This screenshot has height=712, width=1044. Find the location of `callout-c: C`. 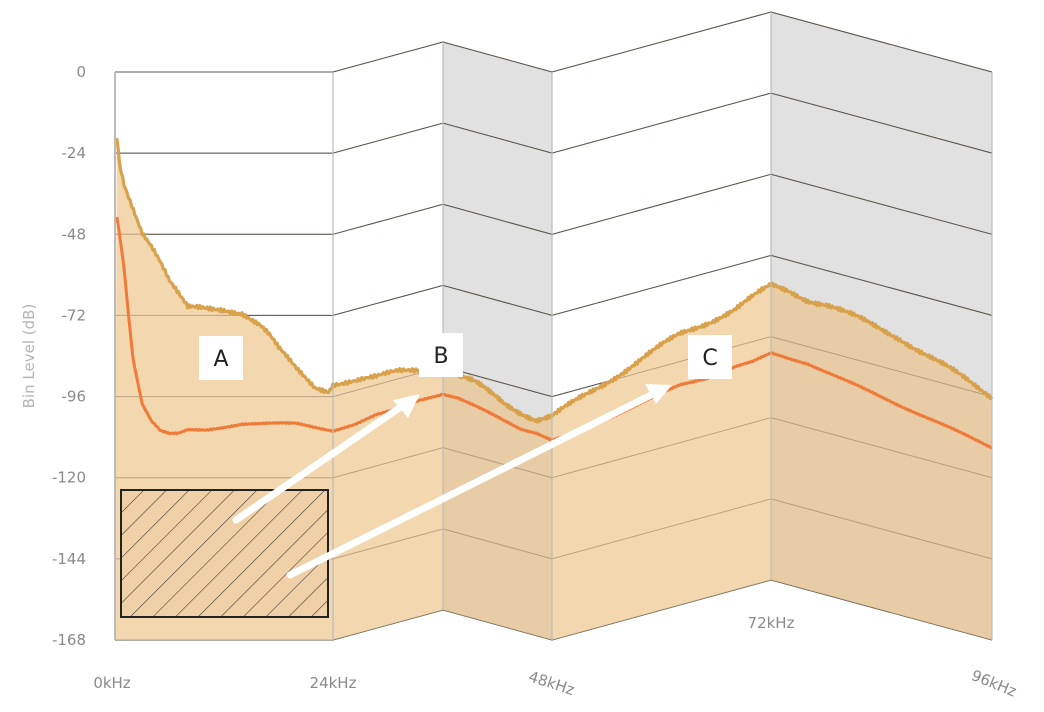

callout-c: C is located at coordinates (710, 357).